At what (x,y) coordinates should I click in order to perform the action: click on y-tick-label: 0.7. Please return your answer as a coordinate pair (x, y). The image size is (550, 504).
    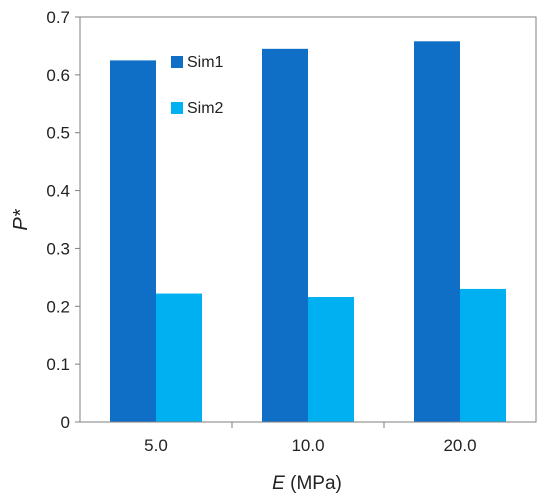
    Looking at the image, I should click on (58, 17).